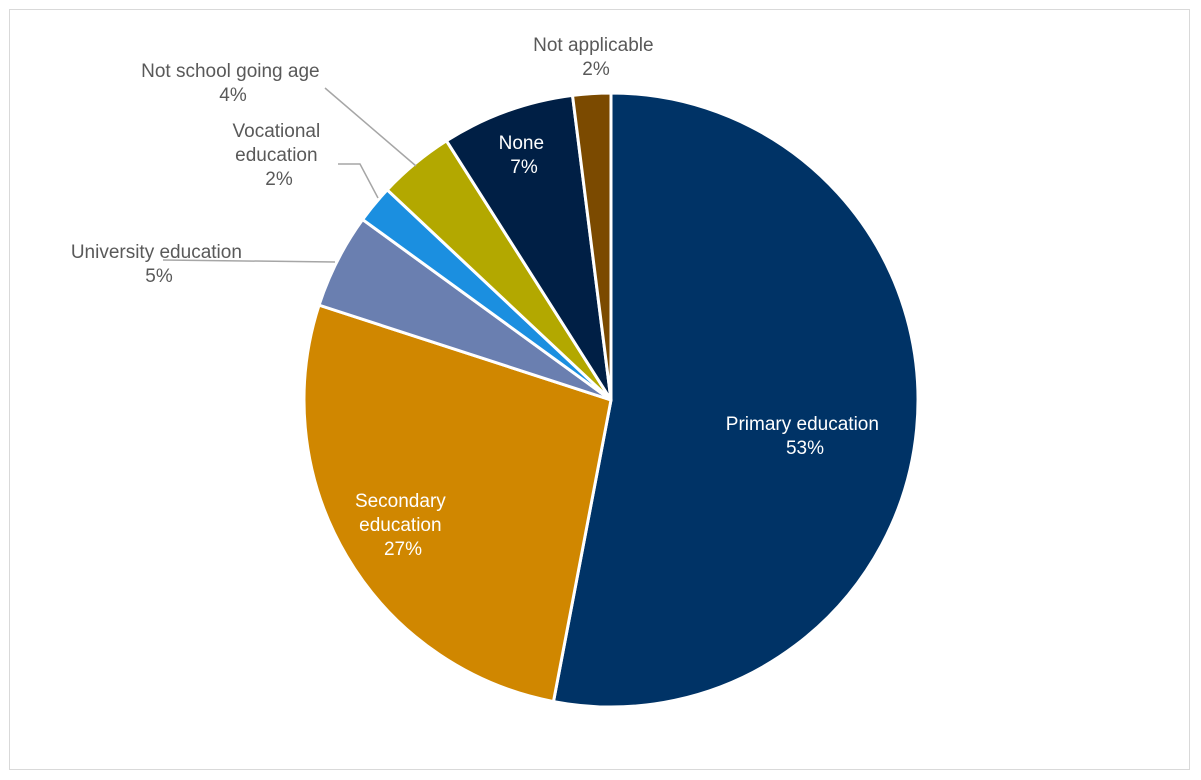  What do you see at coordinates (524, 167) in the screenshot?
I see `slice-value-none: 7%` at bounding box center [524, 167].